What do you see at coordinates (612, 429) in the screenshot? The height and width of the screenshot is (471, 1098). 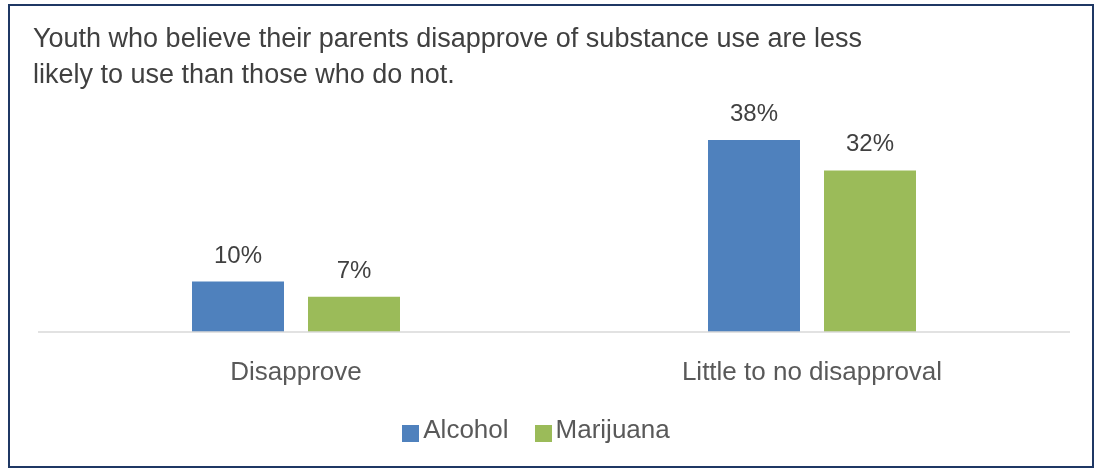 I see `legend-label: Marijuana` at bounding box center [612, 429].